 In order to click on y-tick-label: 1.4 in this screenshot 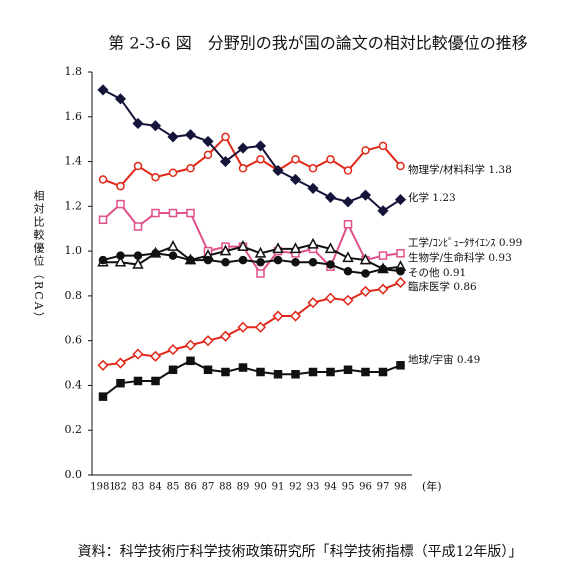, I will do `click(74, 161)`.